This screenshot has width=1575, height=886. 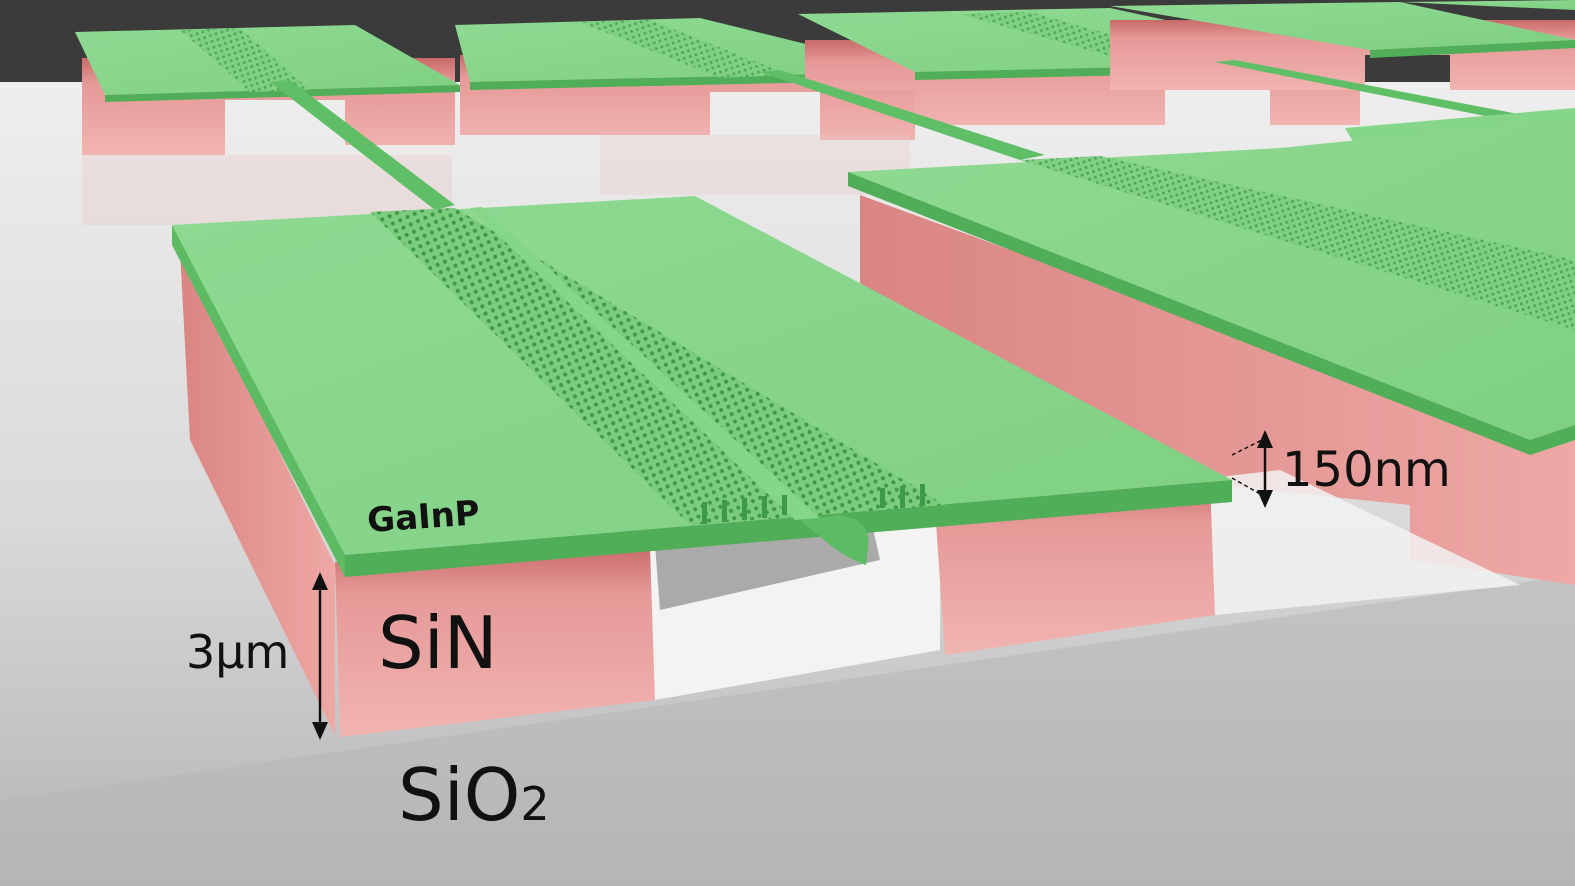 I want to click on waveguide-taper, so click(x=834, y=540).